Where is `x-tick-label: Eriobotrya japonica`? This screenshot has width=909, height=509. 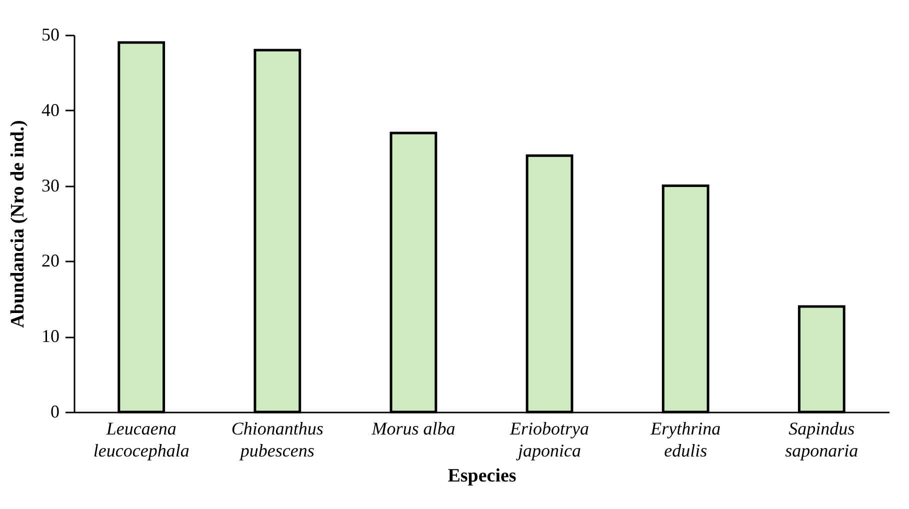
x-tick-label: Eriobotrya japonica is located at coordinates (549, 439).